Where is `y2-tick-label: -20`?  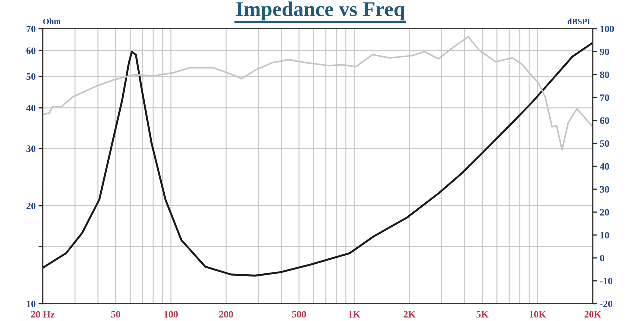
y2-tick-label: -20 is located at coordinates (606, 304).